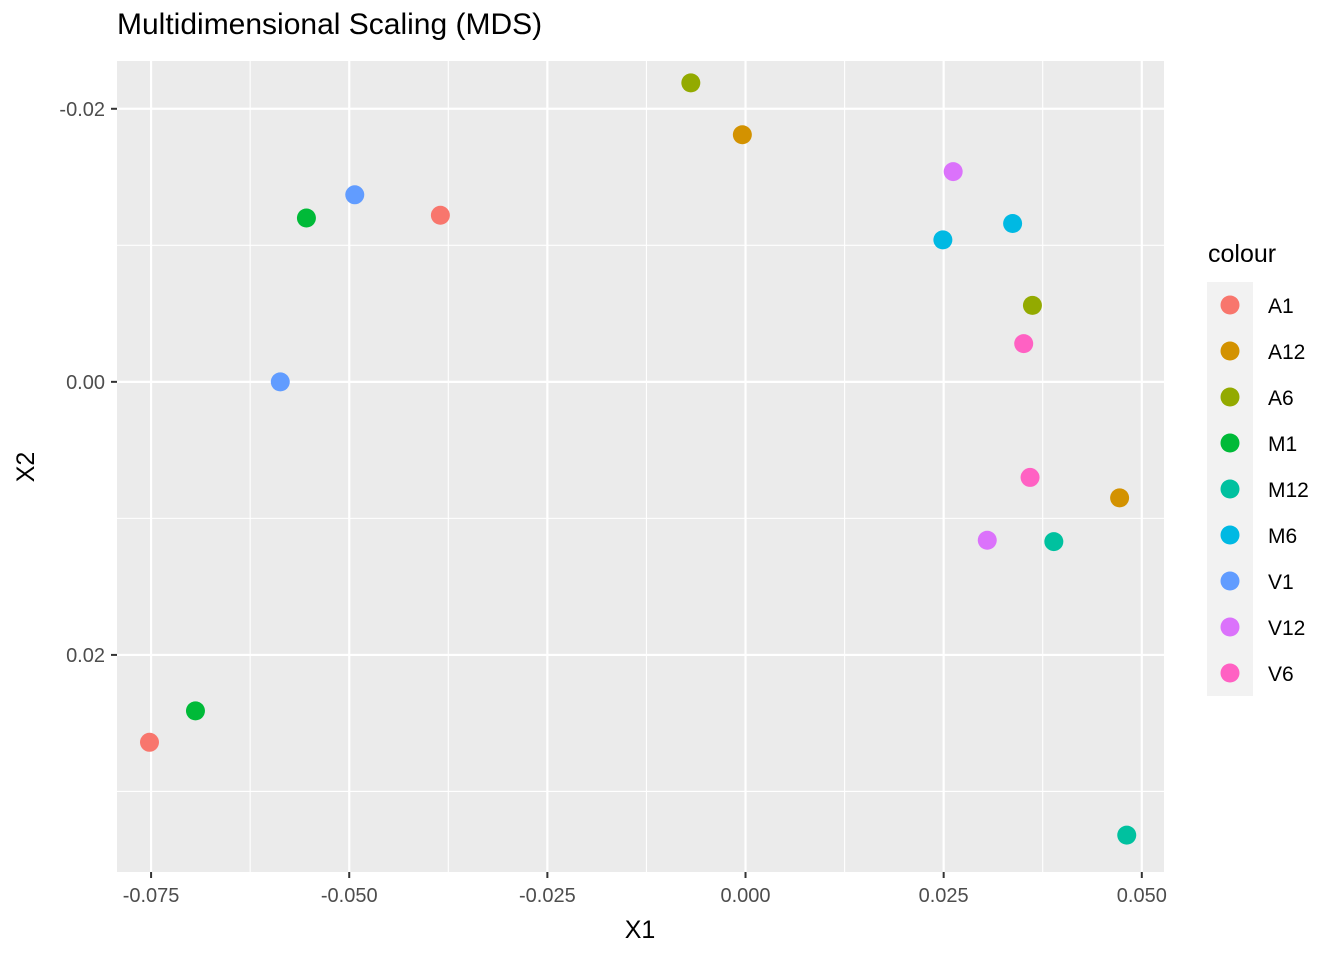 Image resolution: width=1344 pixels, height=960 pixels. What do you see at coordinates (151, 896) in the screenshot?
I see `x-tick-label: -0.075` at bounding box center [151, 896].